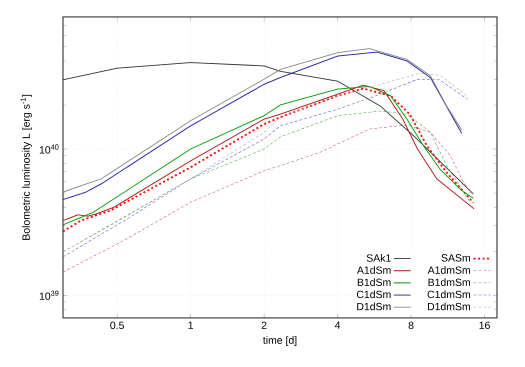 This screenshot has width=525, height=367. What do you see at coordinates (49, 295) in the screenshot?
I see `y-tick-label: 10$^{39}$` at bounding box center [49, 295].